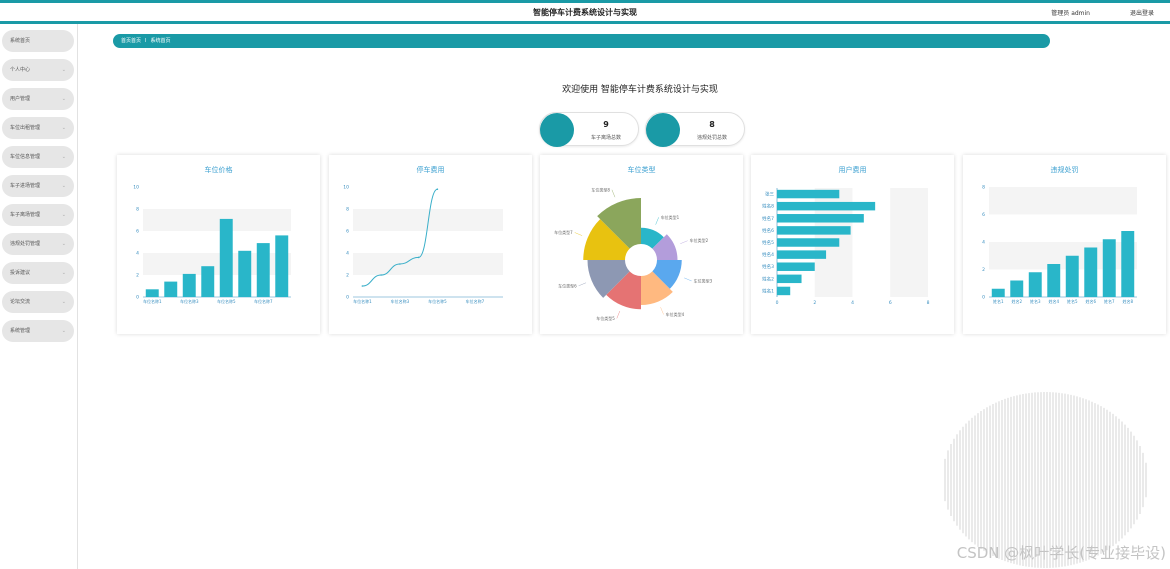  Describe the element at coordinates (699, 240) in the screenshot. I see `slice-label: 车位类型2` at that location.